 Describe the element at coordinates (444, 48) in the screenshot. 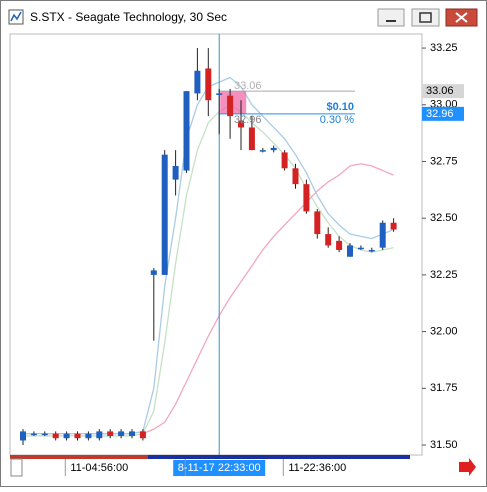

I see `y-tick-label: 33.25` at that location.